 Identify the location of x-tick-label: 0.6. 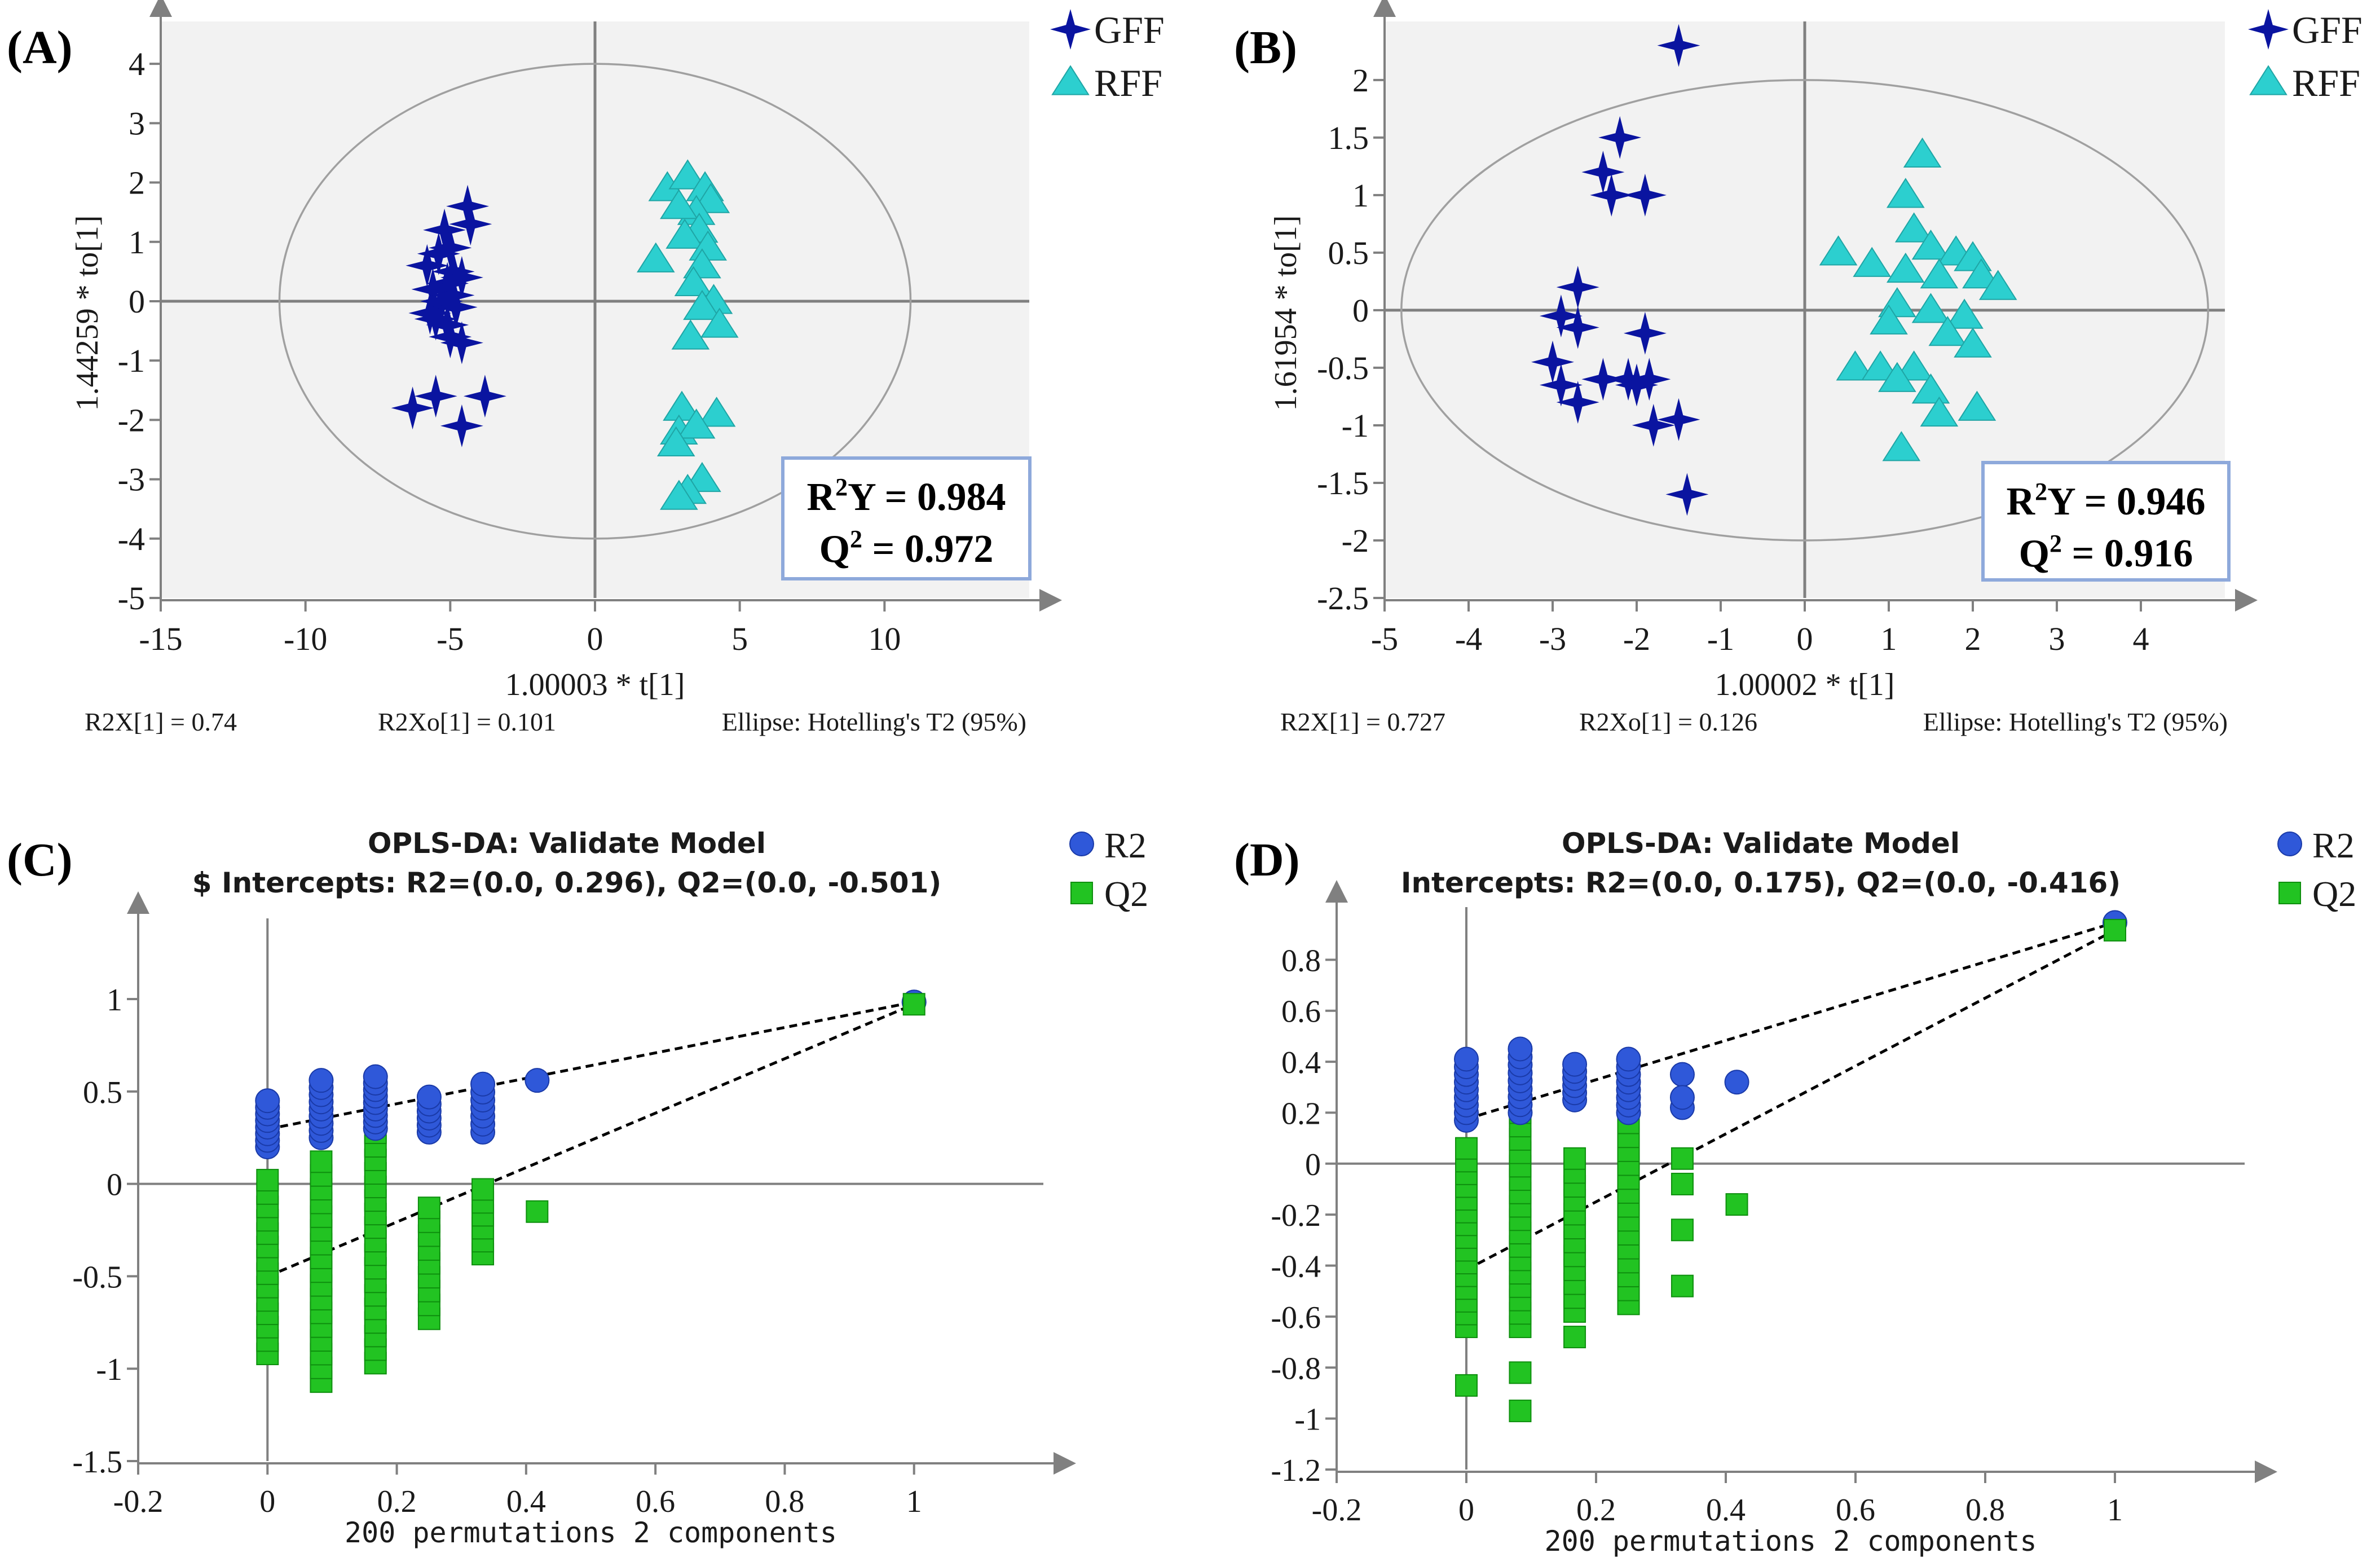
(656, 1501).